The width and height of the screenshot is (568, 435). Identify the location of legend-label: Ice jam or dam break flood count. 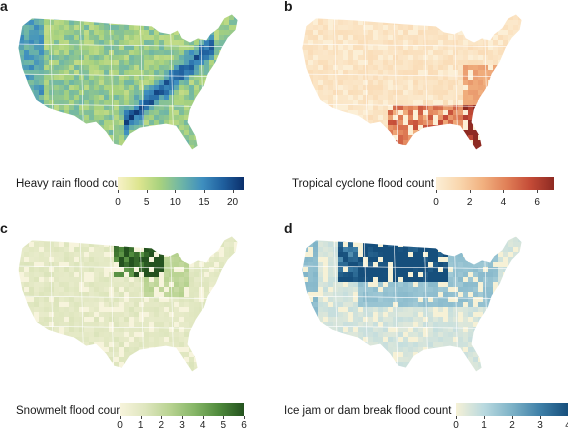
(368, 411).